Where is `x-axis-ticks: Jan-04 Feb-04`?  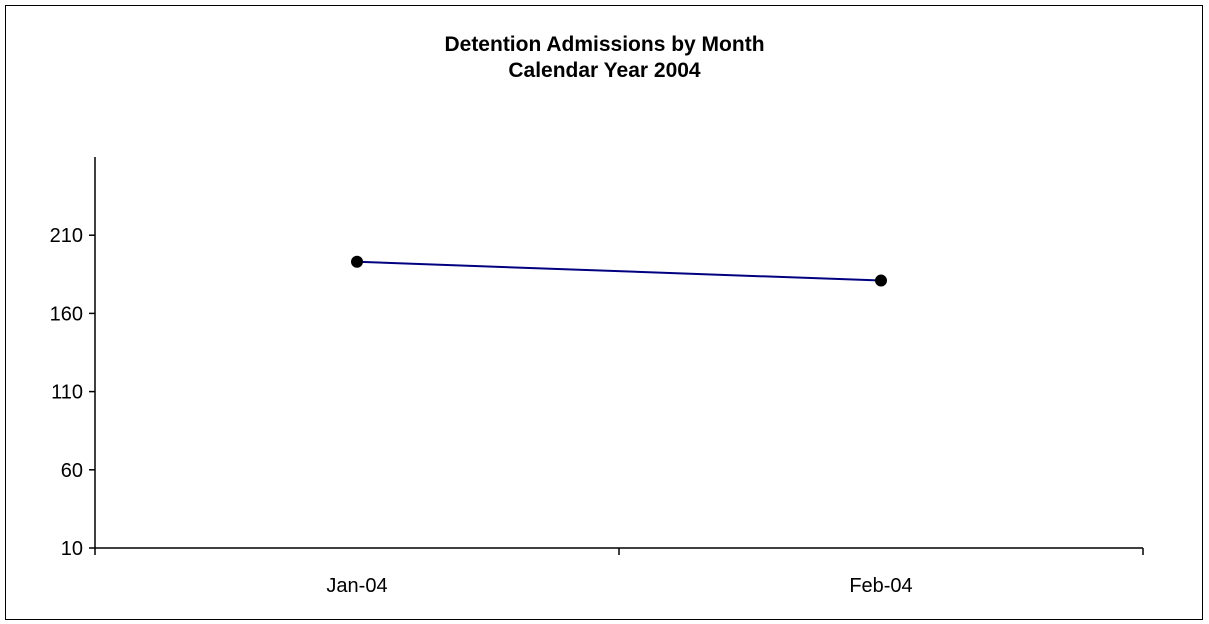 x-axis-ticks: Jan-04 Feb-04 is located at coordinates (619, 572).